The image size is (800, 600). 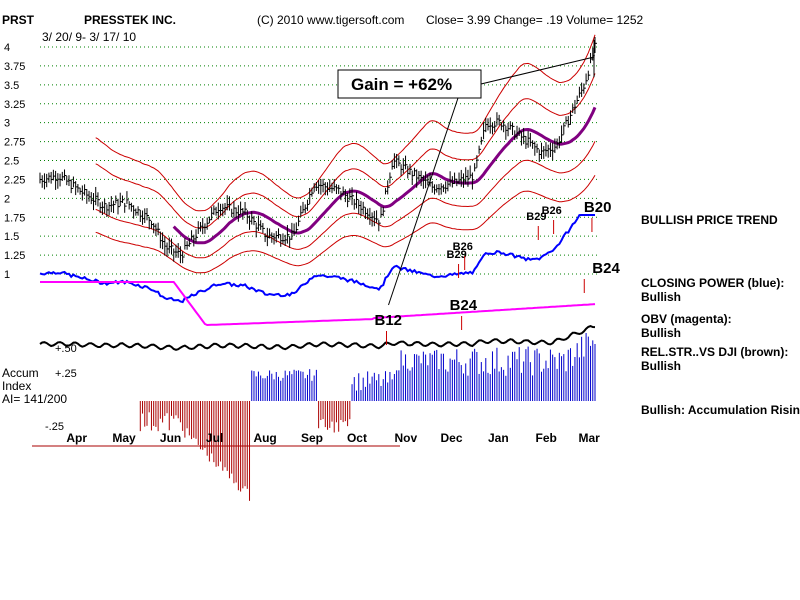 I want to click on y-tick-label: 3.25, so click(x=14, y=105).